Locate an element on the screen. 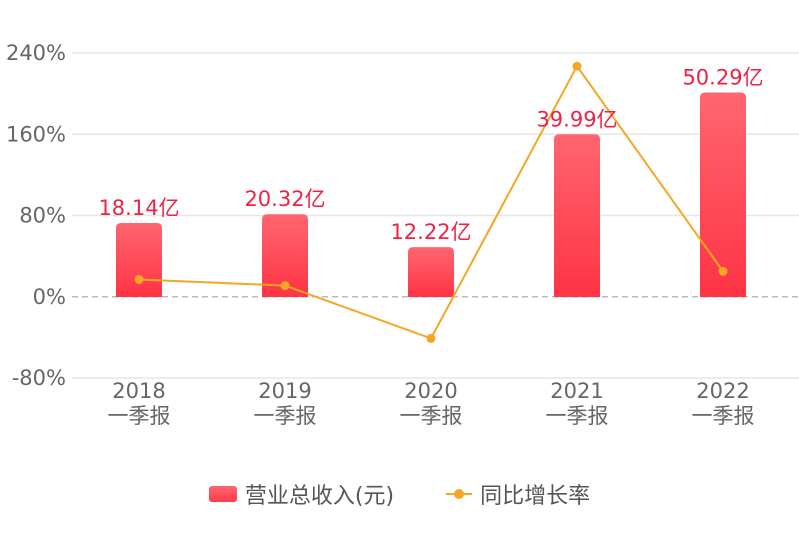  x-category-year: 2018 is located at coordinates (138, 391).